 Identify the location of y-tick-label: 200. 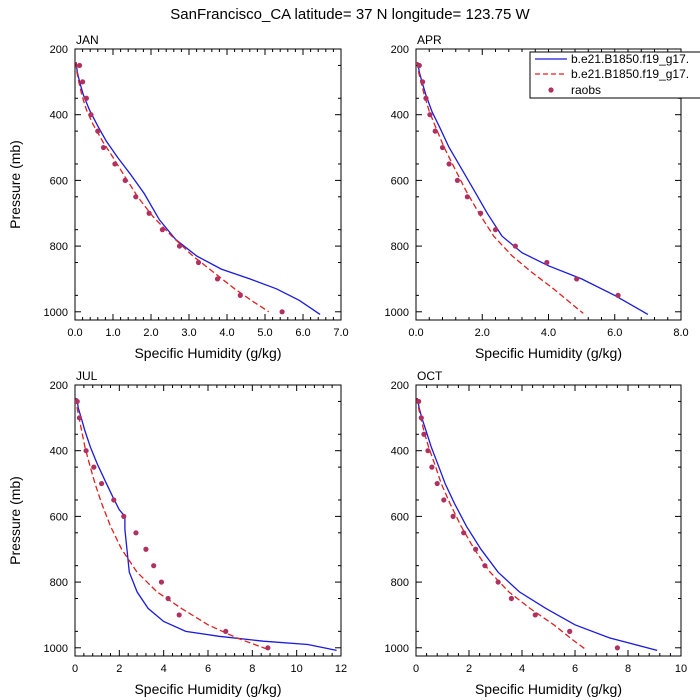
(59, 50).